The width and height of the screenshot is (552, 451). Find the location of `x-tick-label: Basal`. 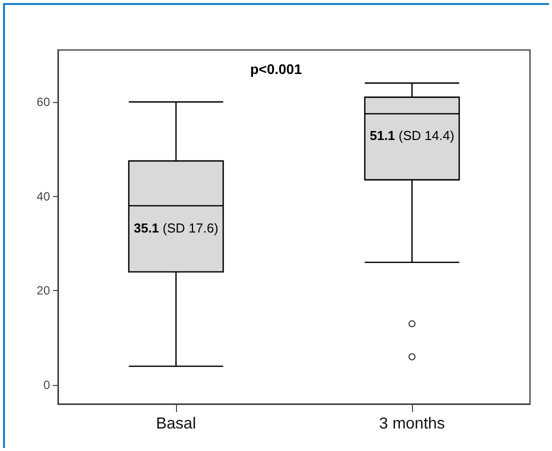

x-tick-label: Basal is located at coordinates (176, 424).